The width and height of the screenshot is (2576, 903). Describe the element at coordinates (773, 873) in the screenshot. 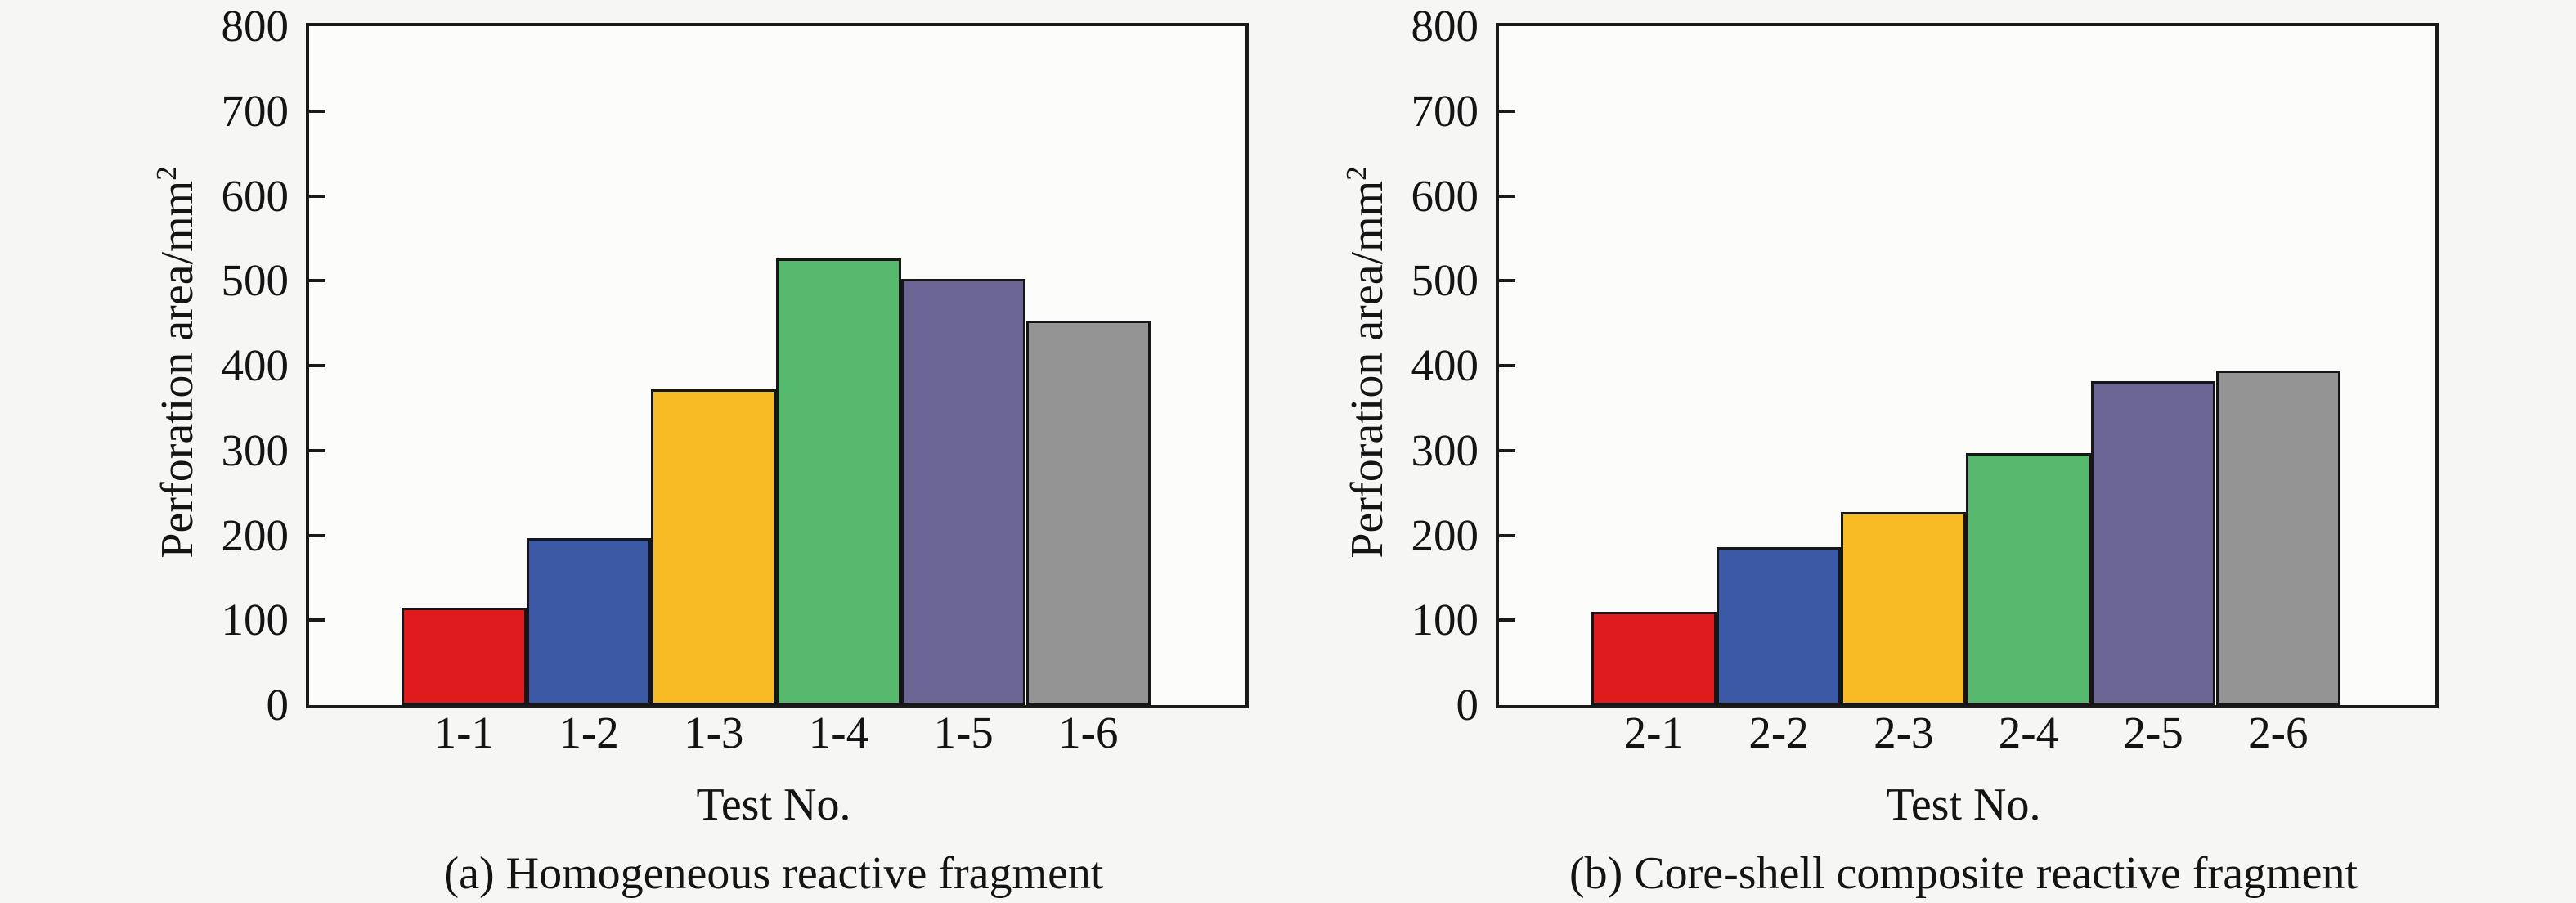

I see `panel-caption: (a) Homogeneous reactive fragment` at that location.